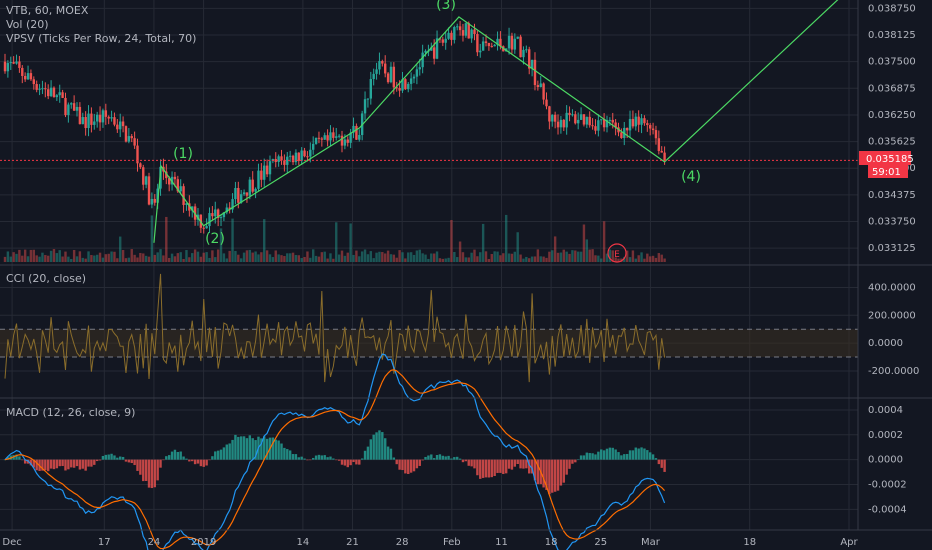  I want to click on x-tick-label: 2019, so click(203, 542).